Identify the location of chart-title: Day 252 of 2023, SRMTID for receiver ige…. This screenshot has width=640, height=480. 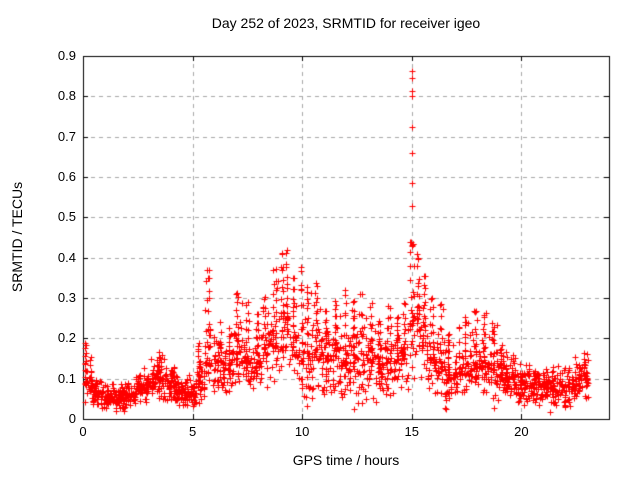
(346, 23).